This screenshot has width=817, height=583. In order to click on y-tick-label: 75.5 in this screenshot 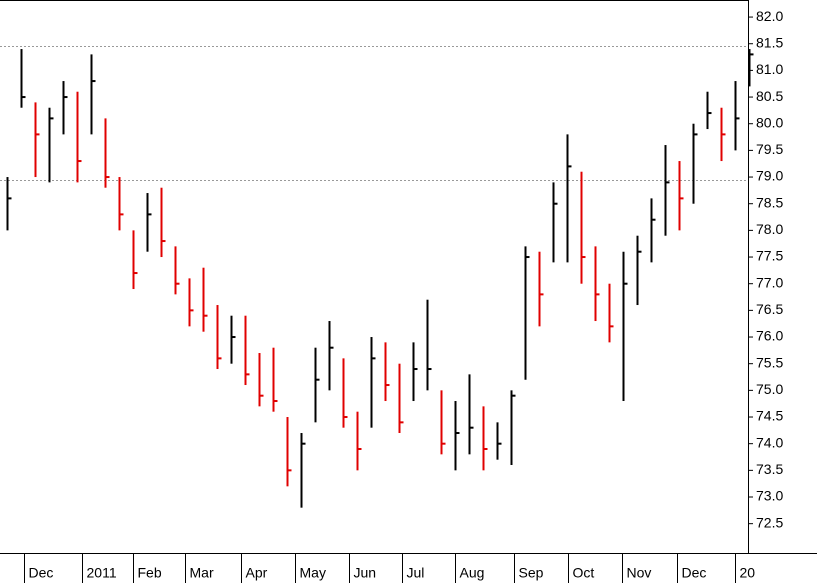, I will do `click(769, 362)`.